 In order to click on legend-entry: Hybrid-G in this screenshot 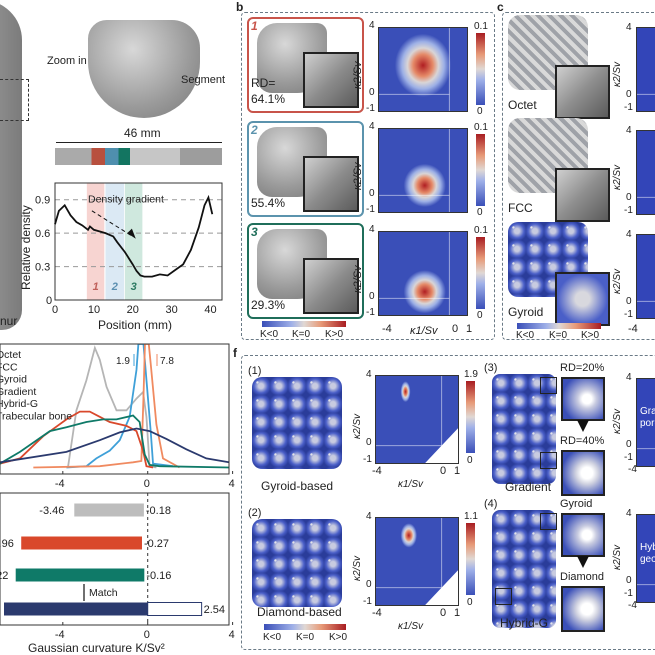, I will do `click(19, 404)`.